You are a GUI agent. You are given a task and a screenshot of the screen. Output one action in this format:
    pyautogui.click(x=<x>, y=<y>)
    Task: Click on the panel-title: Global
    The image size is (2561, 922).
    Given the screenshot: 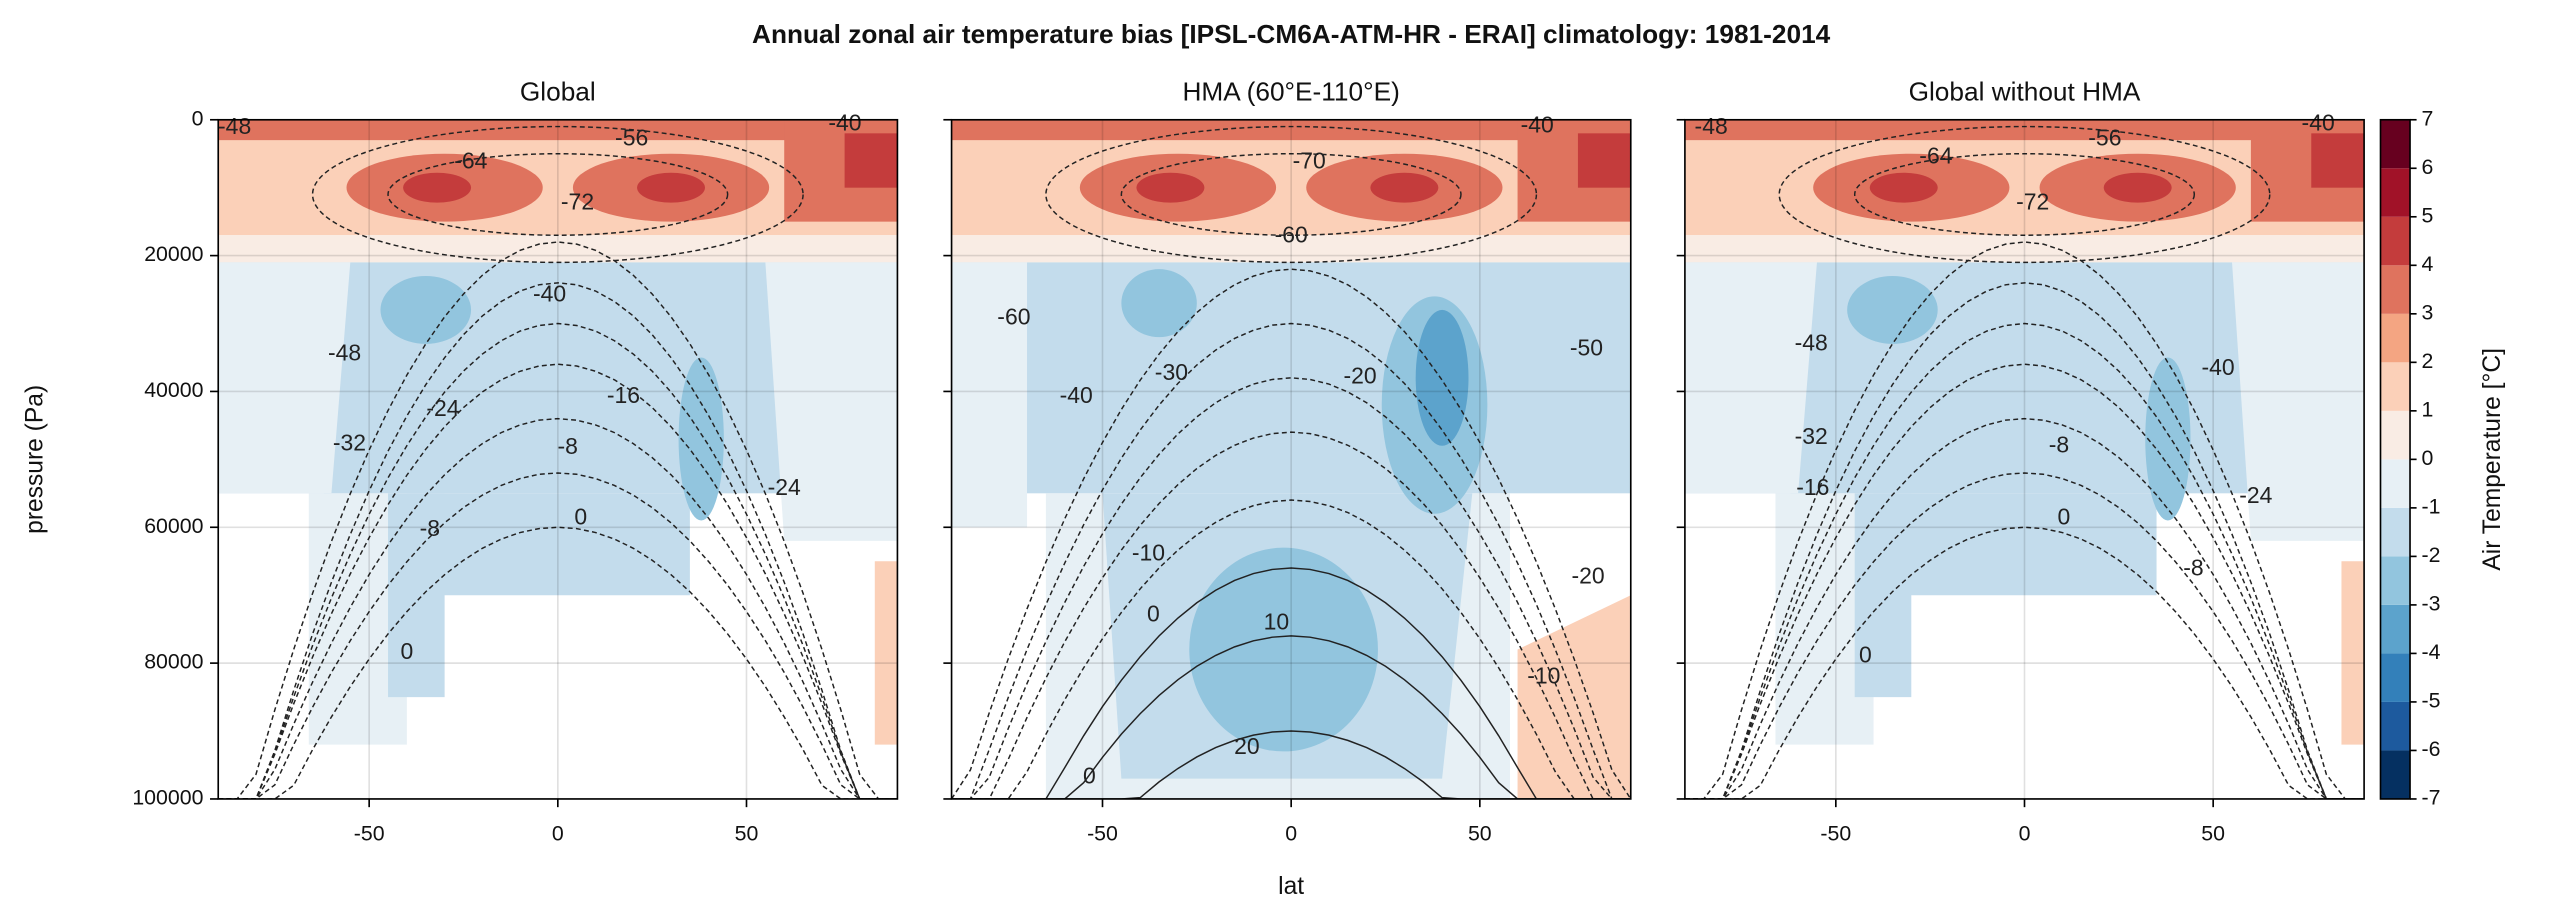 What is the action you would take?
    pyautogui.click(x=558, y=91)
    